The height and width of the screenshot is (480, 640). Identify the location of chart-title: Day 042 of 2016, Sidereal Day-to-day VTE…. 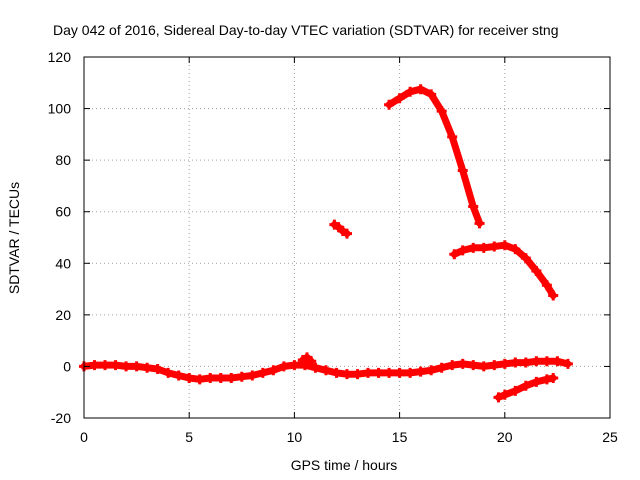
(306, 30).